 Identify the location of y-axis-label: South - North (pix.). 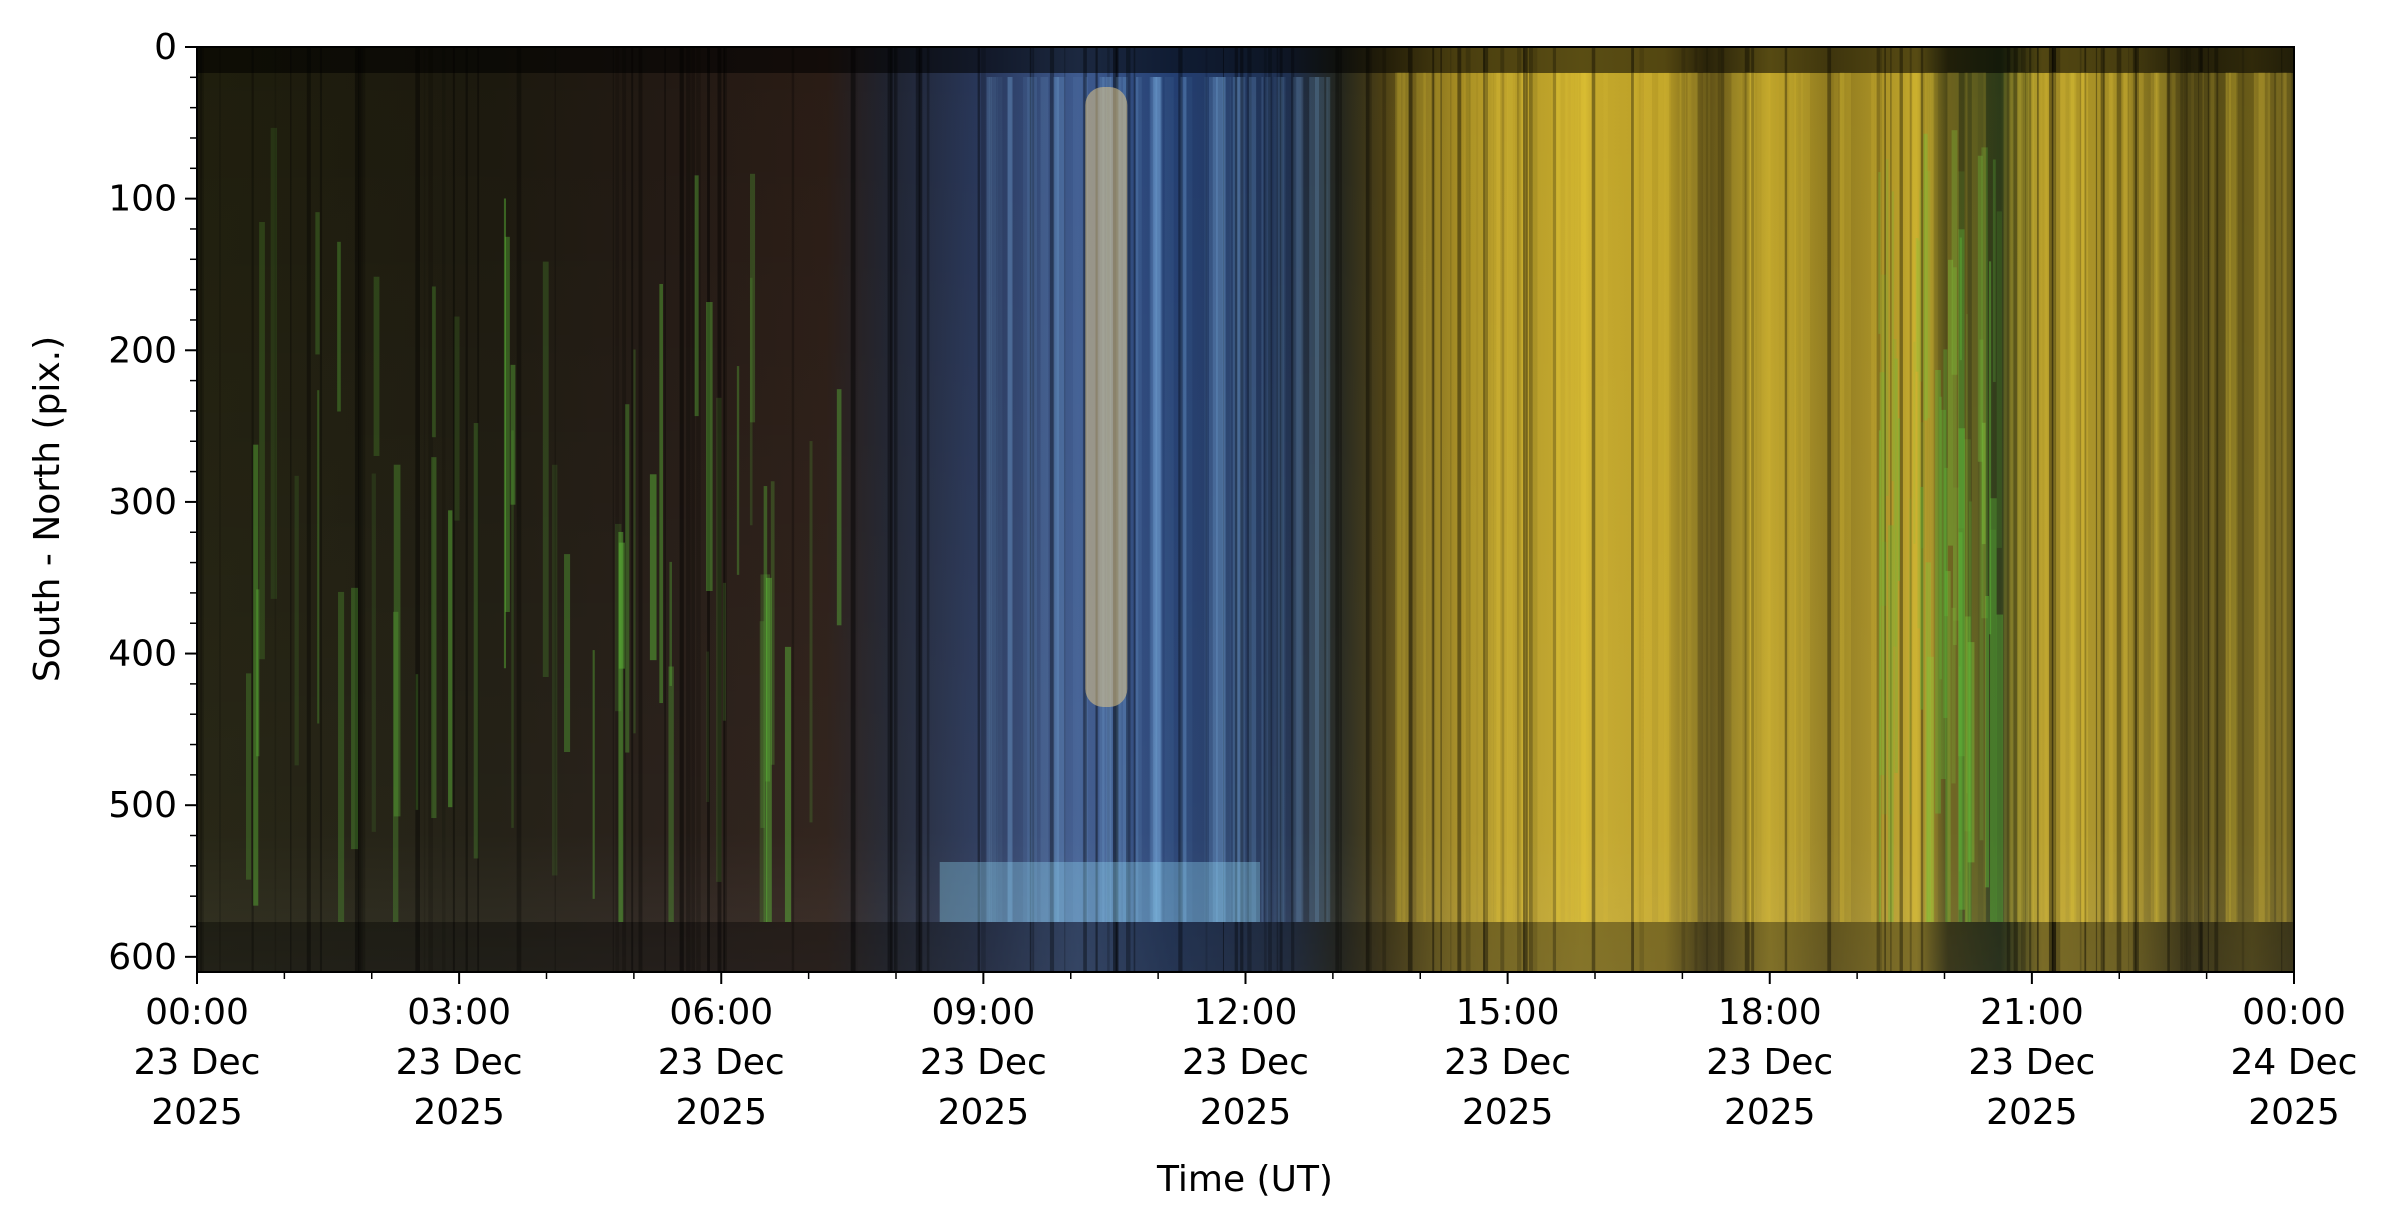
(47, 509).